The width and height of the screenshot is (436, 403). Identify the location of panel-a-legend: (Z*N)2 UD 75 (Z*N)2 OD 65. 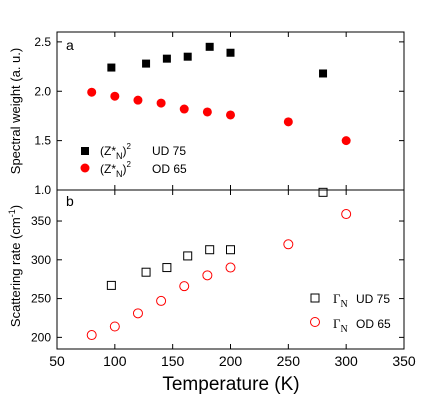
(133, 160).